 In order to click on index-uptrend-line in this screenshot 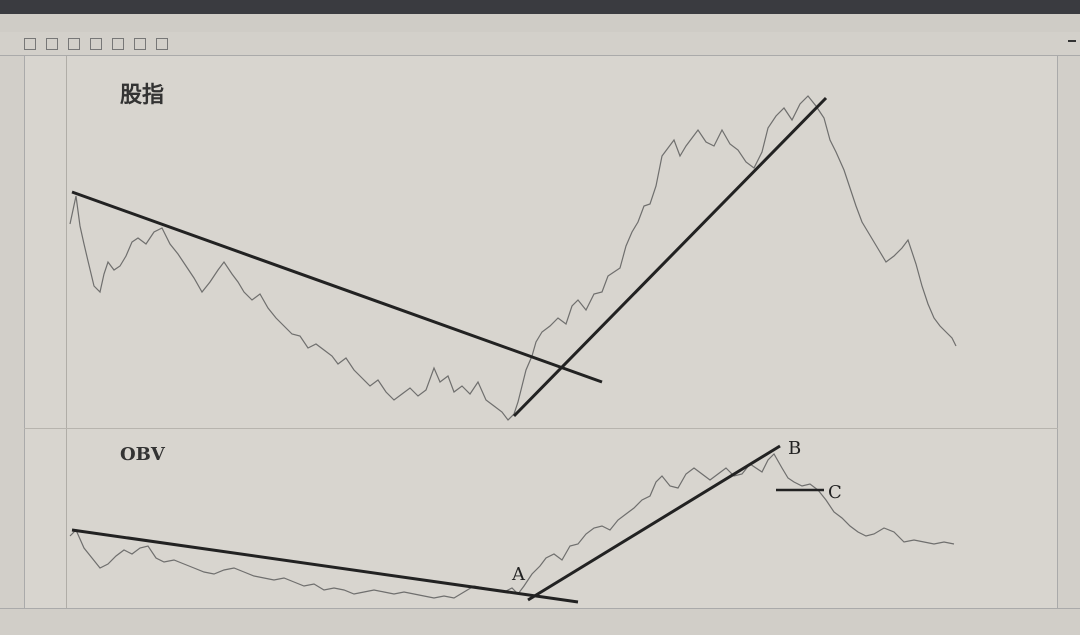, I will do `click(670, 257)`.